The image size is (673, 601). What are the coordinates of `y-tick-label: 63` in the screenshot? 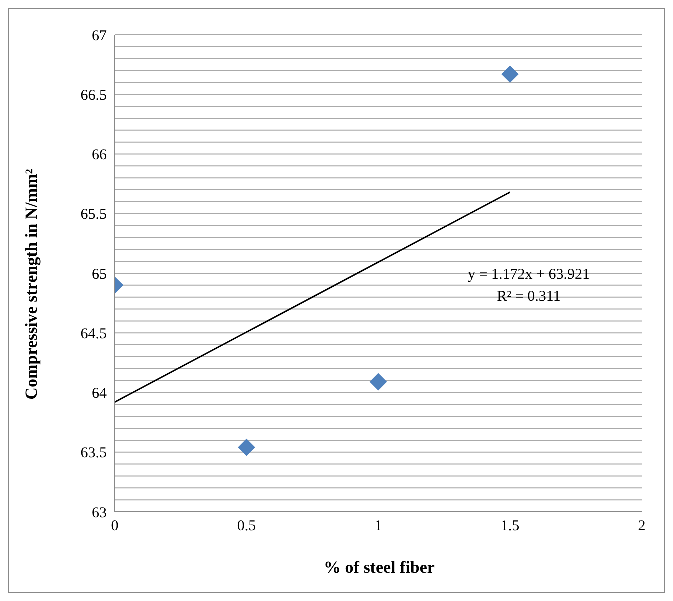 It's located at (99, 513).